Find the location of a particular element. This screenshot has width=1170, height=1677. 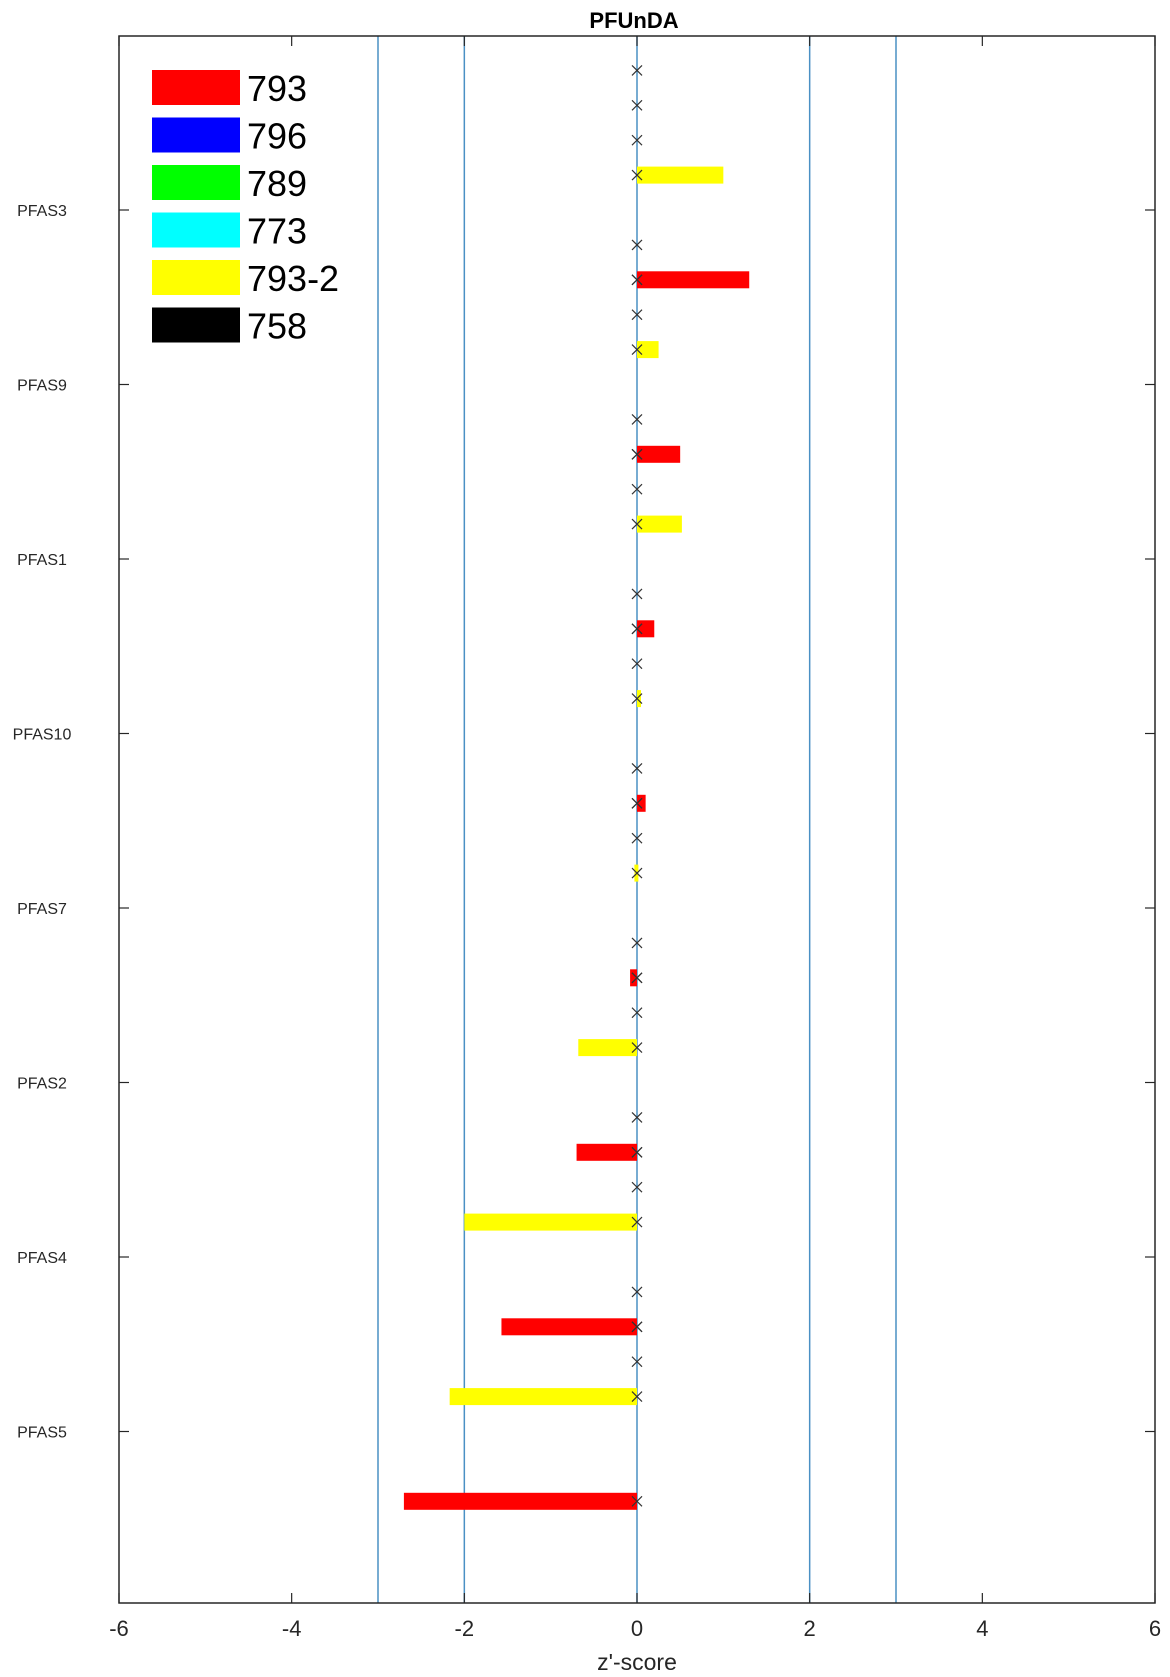

bar-793-PFAS3 is located at coordinates (693, 280).